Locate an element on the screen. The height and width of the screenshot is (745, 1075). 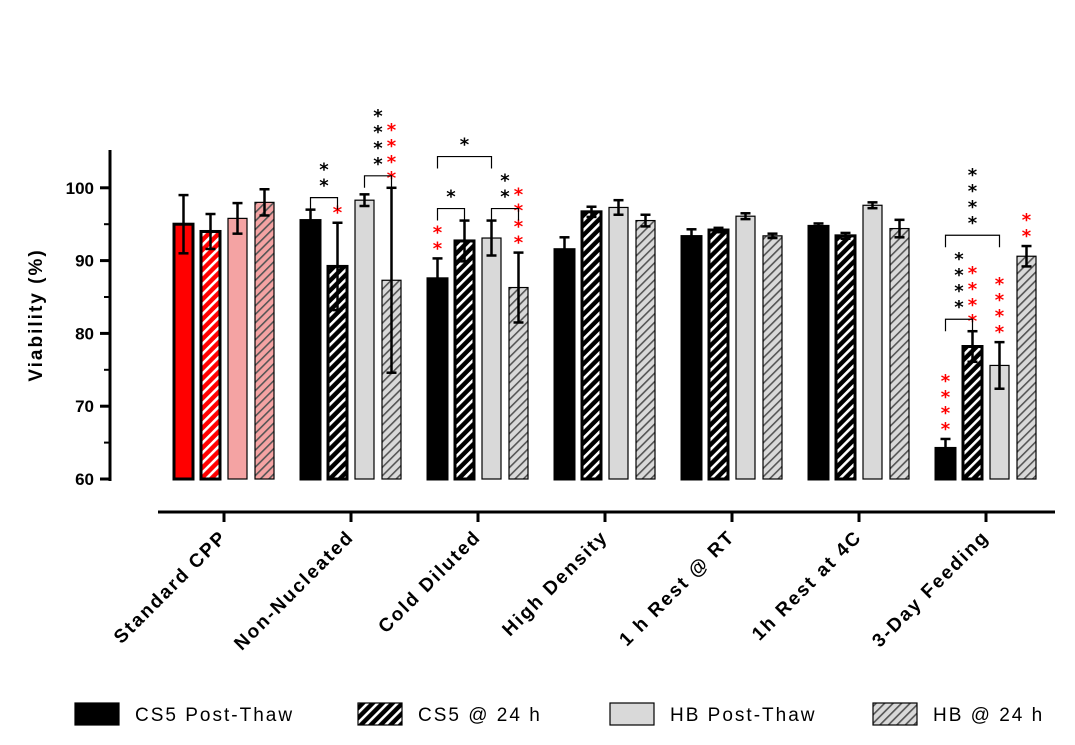
legend-item: CS5 @ 24 h is located at coordinates (449, 714).